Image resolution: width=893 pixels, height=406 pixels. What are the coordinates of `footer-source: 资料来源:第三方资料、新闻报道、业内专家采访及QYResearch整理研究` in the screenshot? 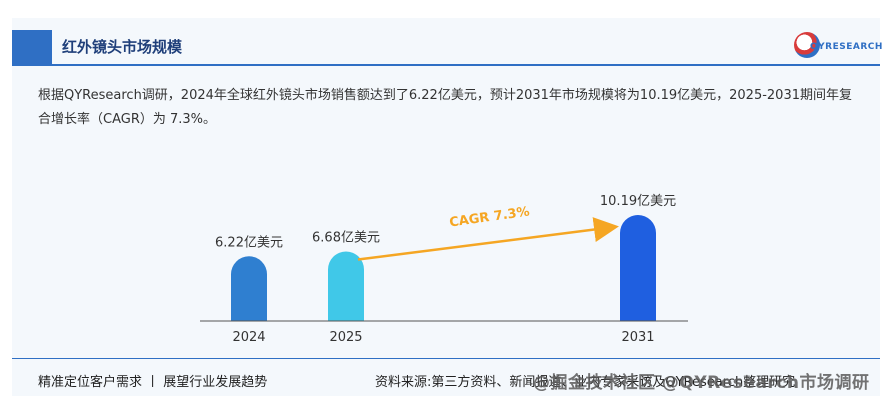 It's located at (585, 382).